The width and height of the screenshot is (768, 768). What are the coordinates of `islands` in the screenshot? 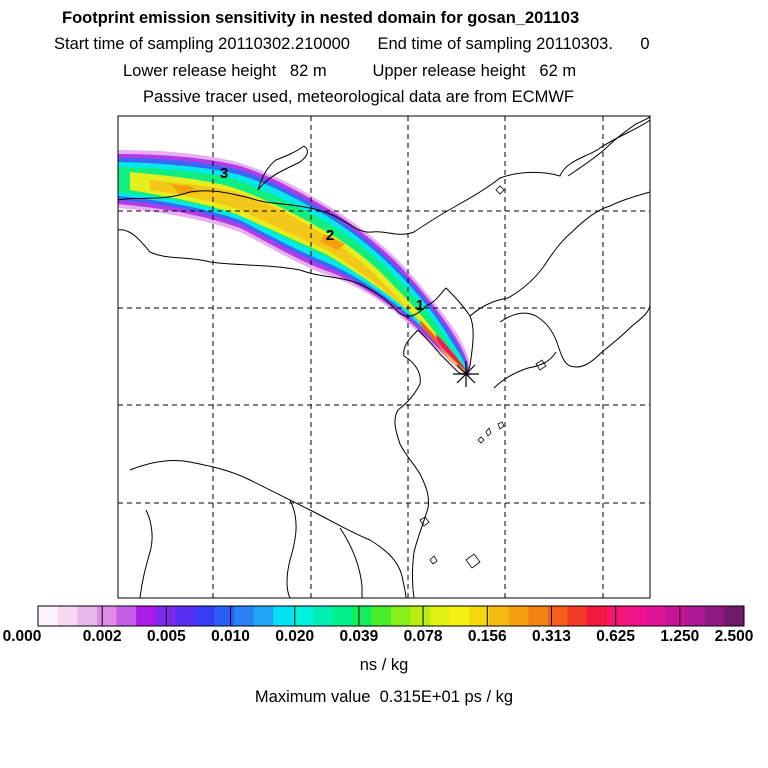 It's located at (483, 377).